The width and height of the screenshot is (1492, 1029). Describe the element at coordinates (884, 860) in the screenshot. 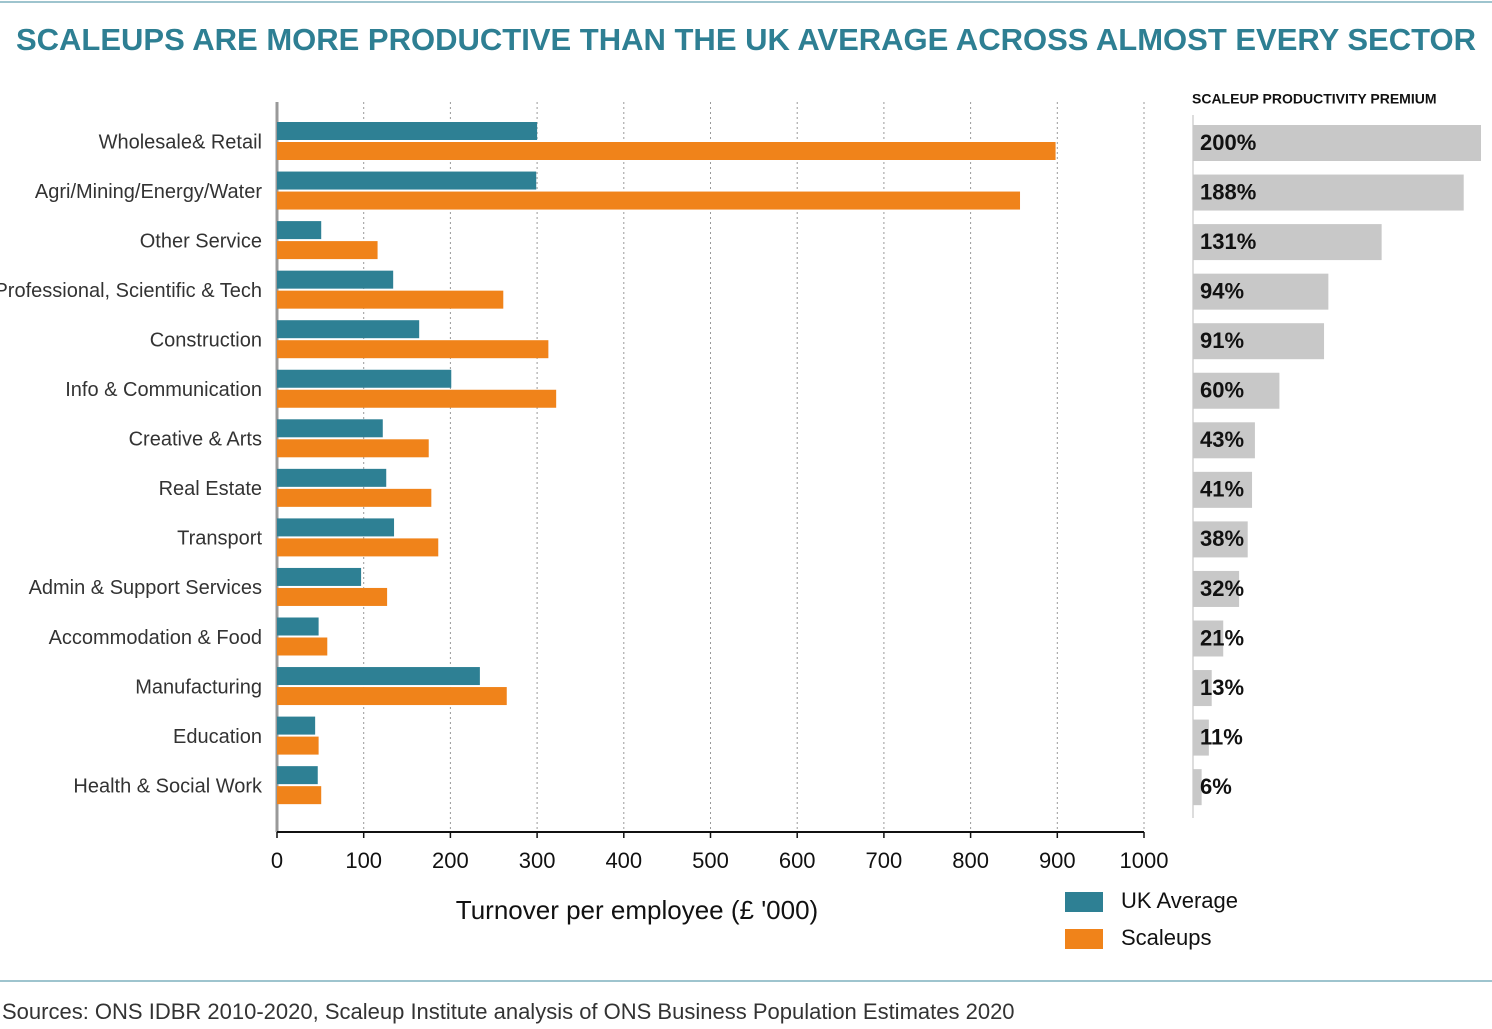

I see `x-tick-label: 700` at that location.